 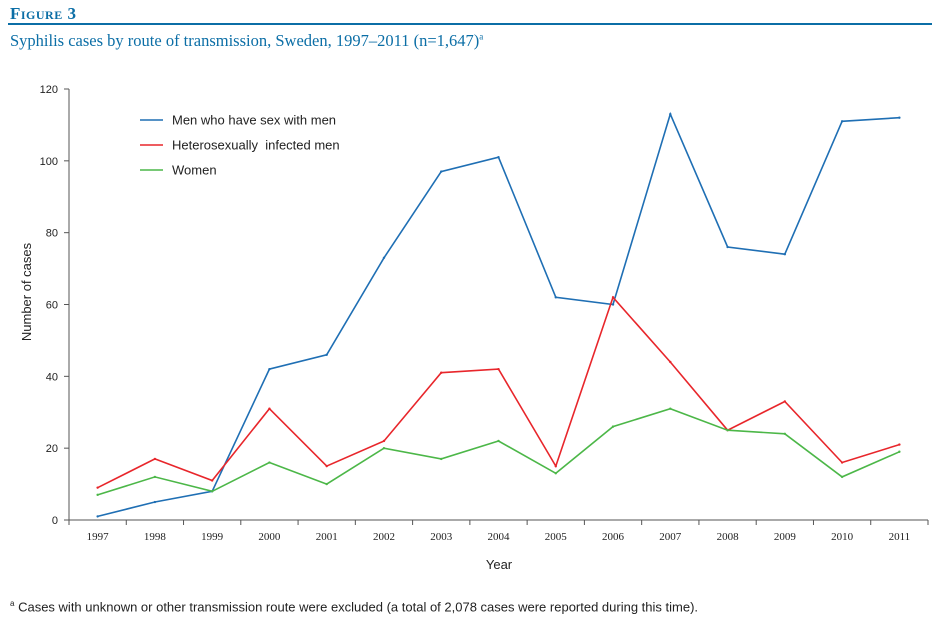 What do you see at coordinates (670, 537) in the screenshot?
I see `x-tick-label: 2007` at bounding box center [670, 537].